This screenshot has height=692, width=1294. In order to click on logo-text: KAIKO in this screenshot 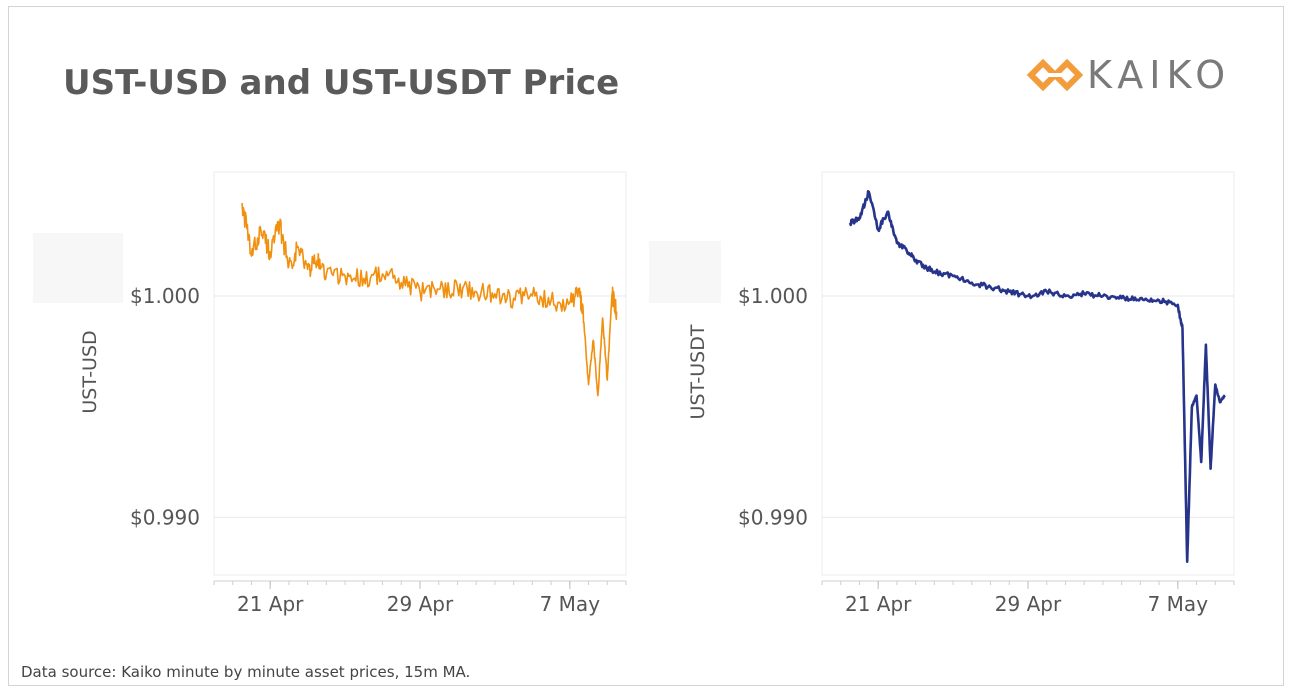, I will do `click(1159, 75)`.